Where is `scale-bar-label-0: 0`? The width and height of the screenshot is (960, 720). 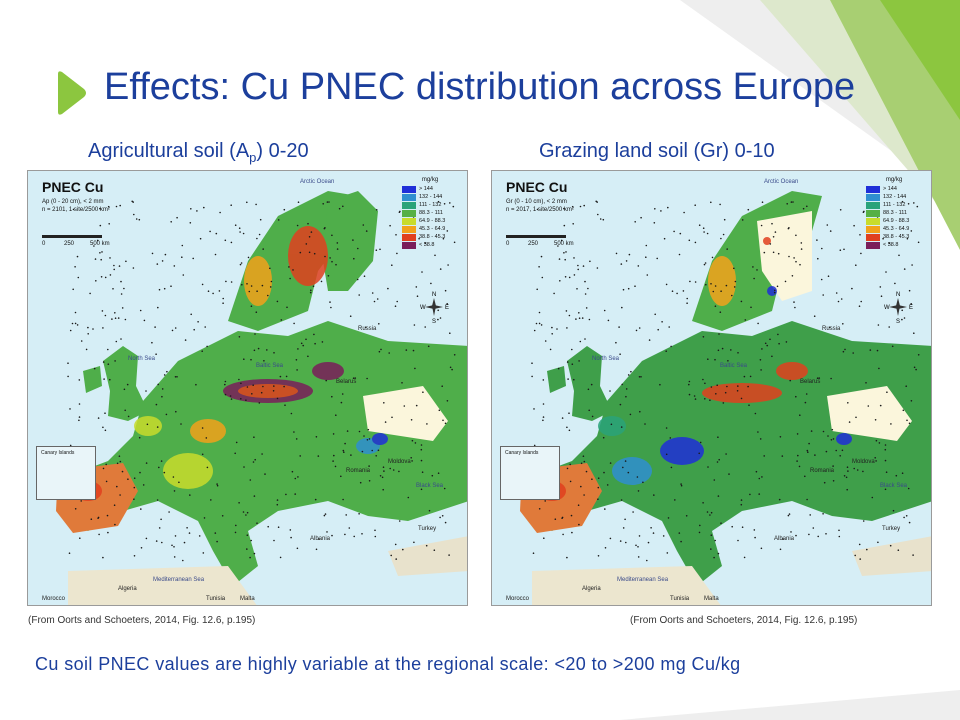 scale-bar-label-0: 0 is located at coordinates (44, 244).